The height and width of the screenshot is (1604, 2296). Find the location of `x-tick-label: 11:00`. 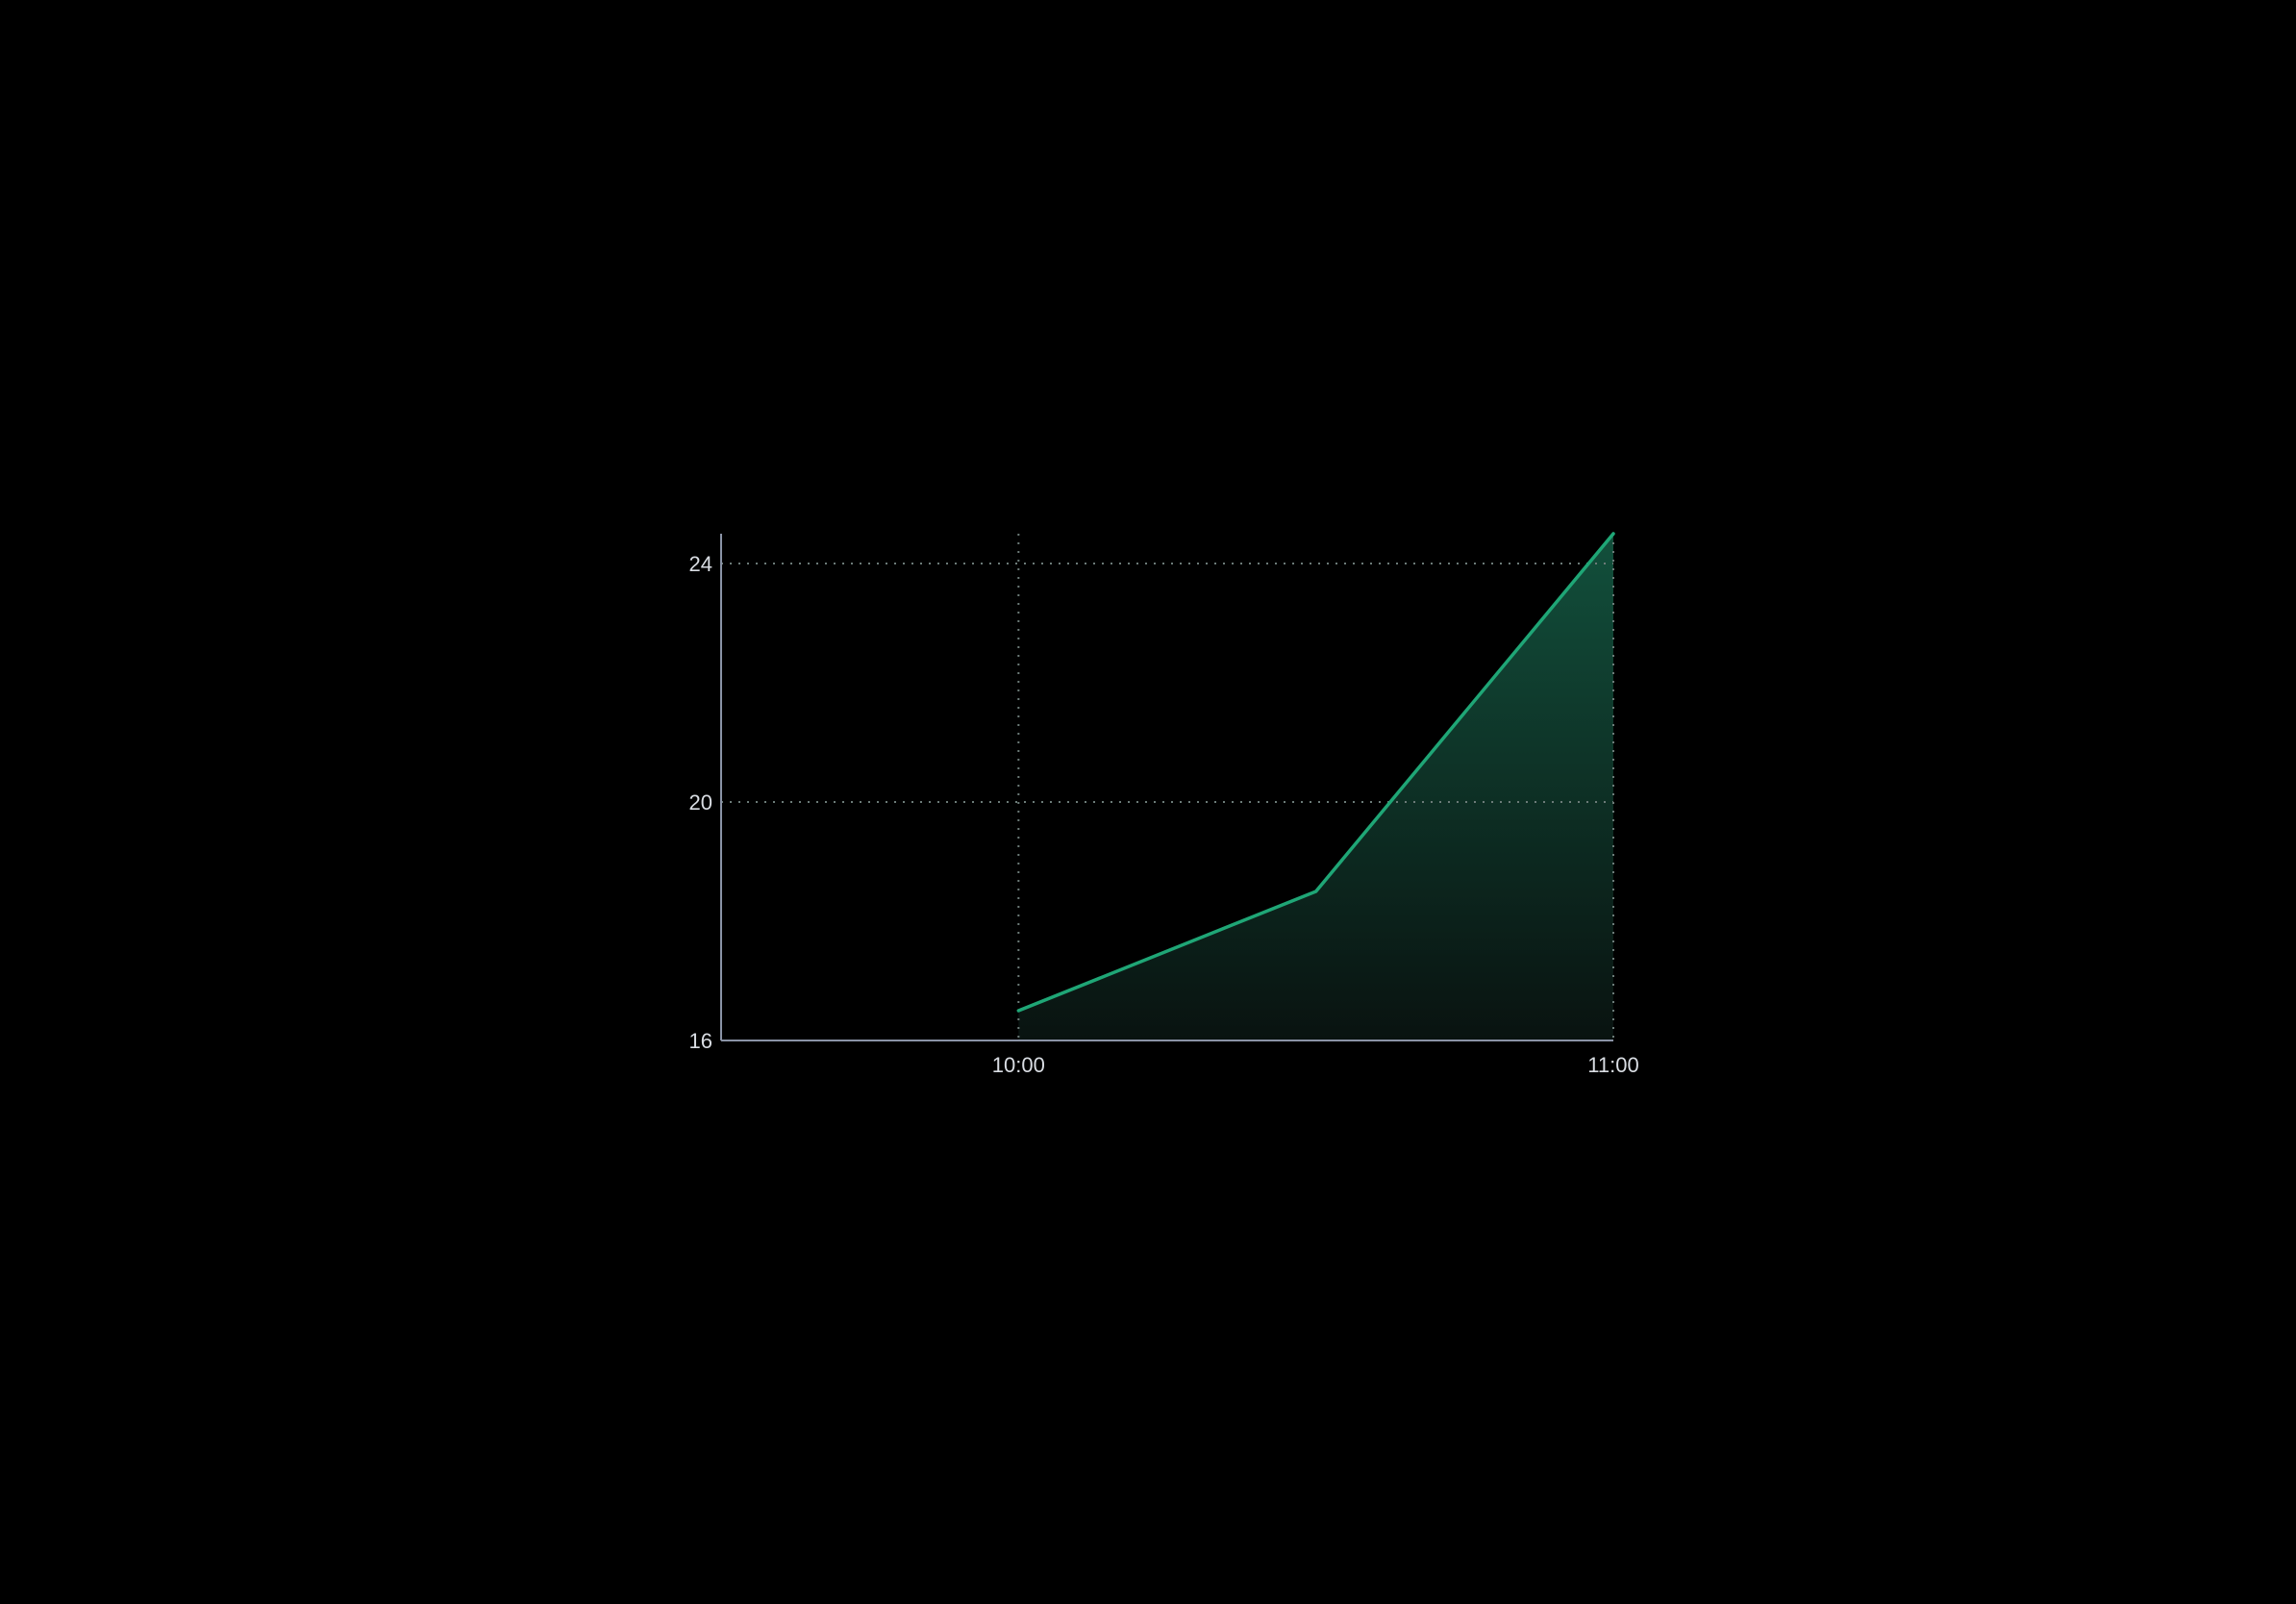

x-tick-label: 11:00 is located at coordinates (1612, 1065).